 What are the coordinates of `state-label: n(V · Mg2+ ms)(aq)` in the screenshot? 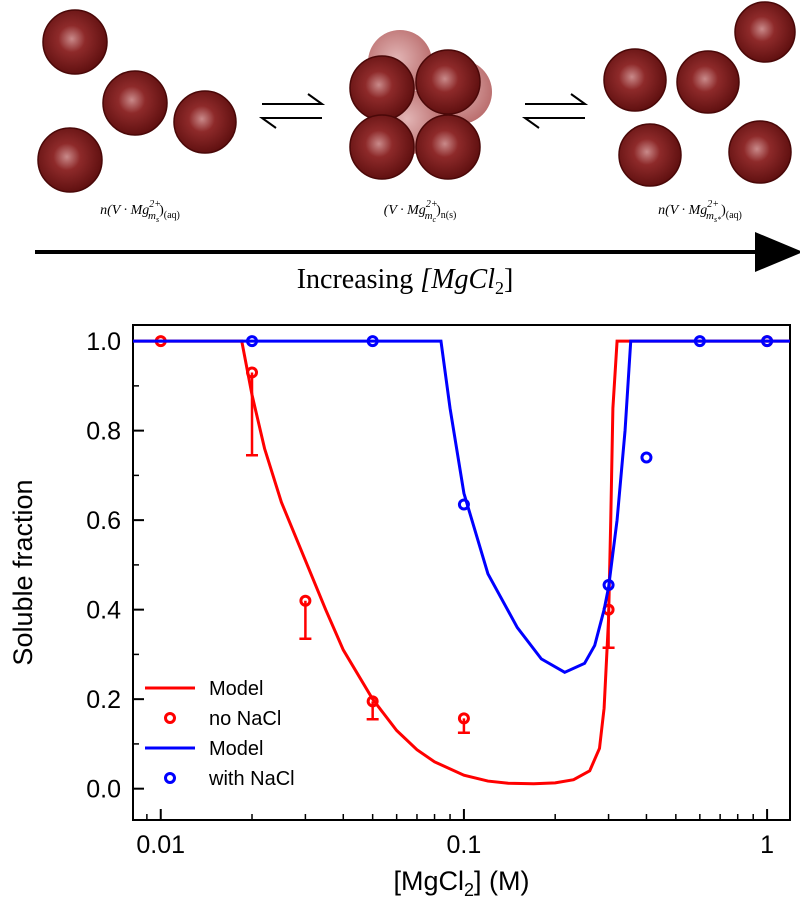 It's located at (140, 211).